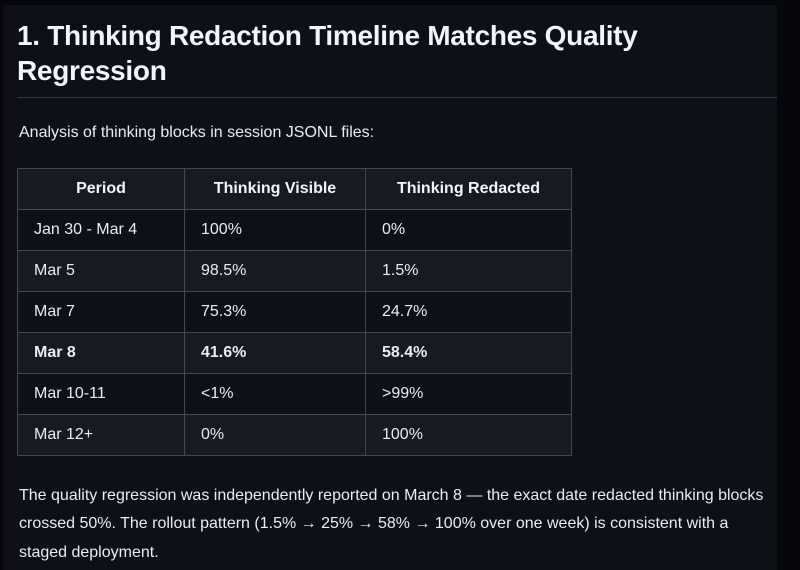 This screenshot has width=800, height=570. I want to click on table-row: Mar 5 98.5% 1.5%, so click(294, 270).